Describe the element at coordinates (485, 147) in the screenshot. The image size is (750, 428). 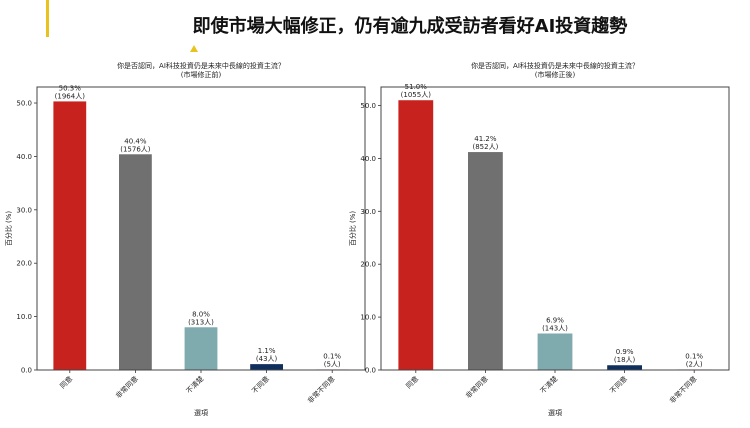
I see `data-count: (852人)` at that location.